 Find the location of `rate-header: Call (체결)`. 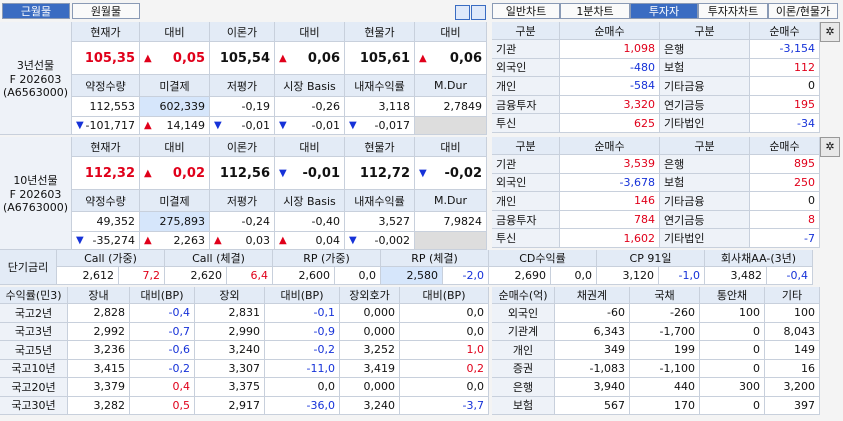

rate-header: Call (체결) is located at coordinates (219, 258).